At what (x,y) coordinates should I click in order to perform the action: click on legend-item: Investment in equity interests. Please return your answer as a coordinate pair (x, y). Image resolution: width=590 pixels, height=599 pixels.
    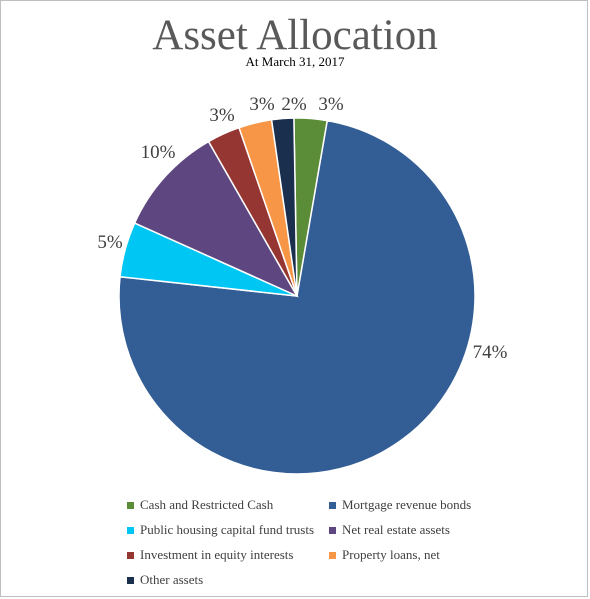
    Looking at the image, I should click on (210, 555).